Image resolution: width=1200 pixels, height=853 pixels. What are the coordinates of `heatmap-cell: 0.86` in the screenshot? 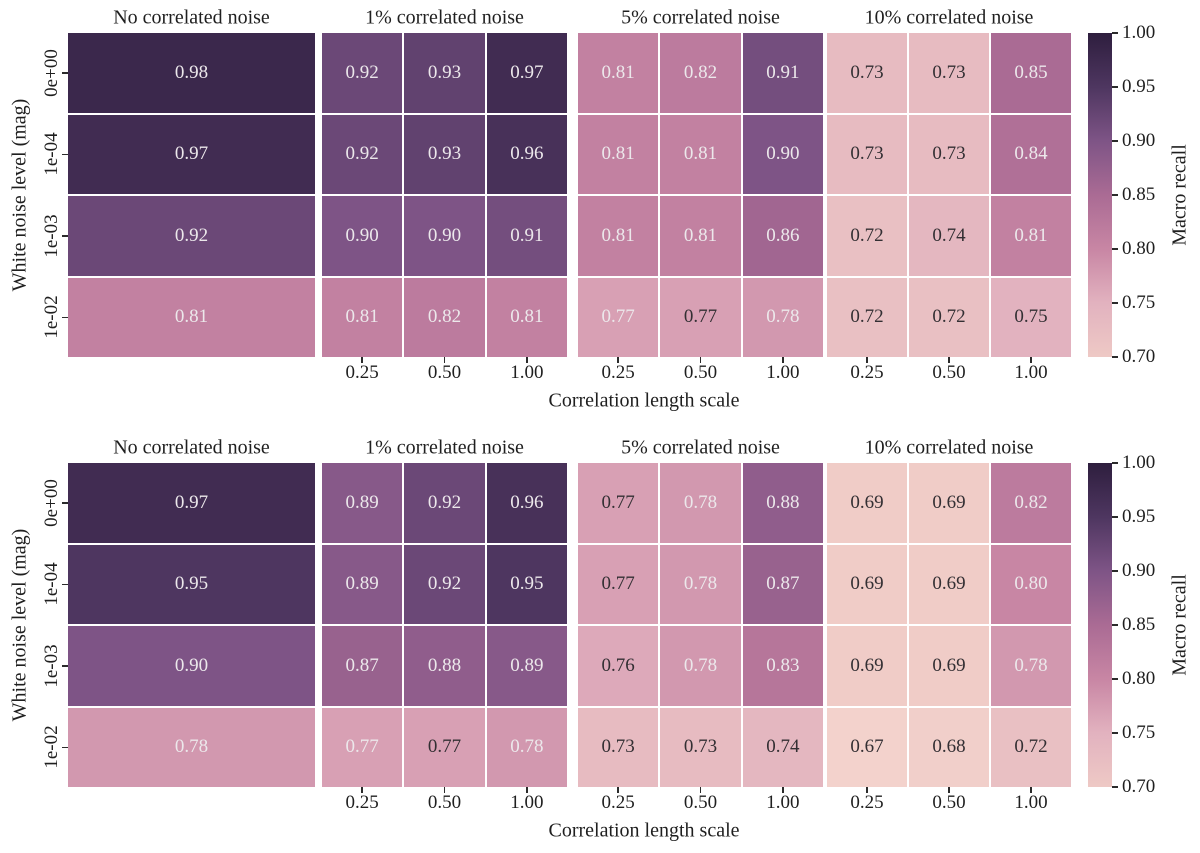 It's located at (782, 236).